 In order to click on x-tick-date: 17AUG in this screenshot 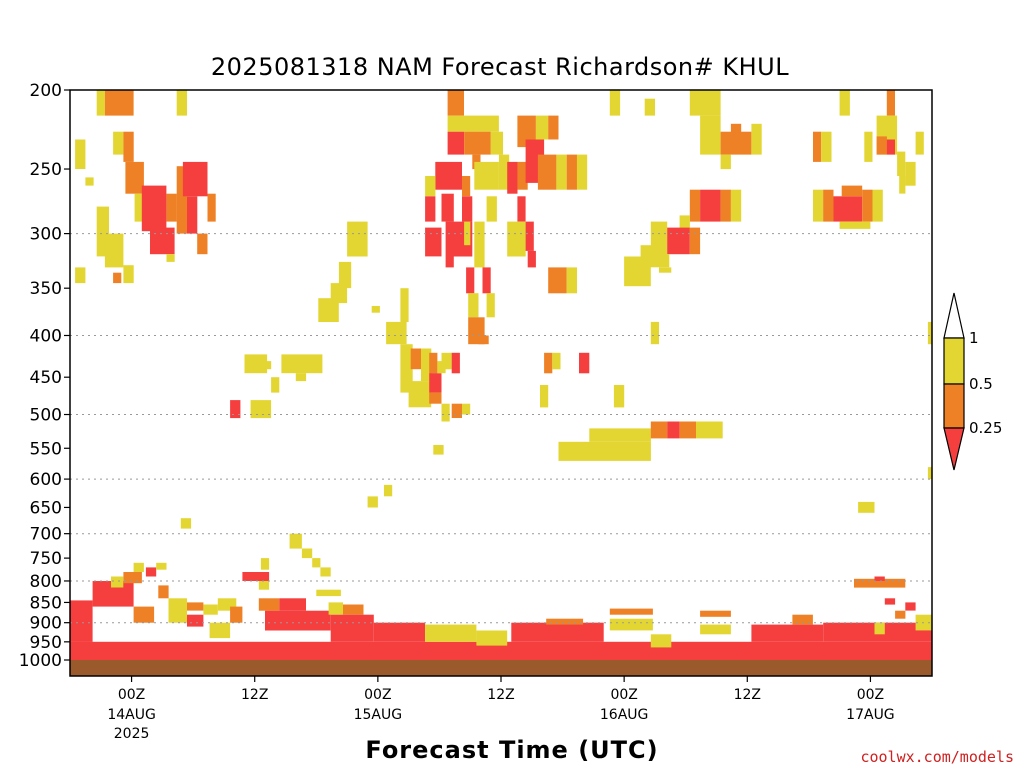, I will do `click(870, 715)`.